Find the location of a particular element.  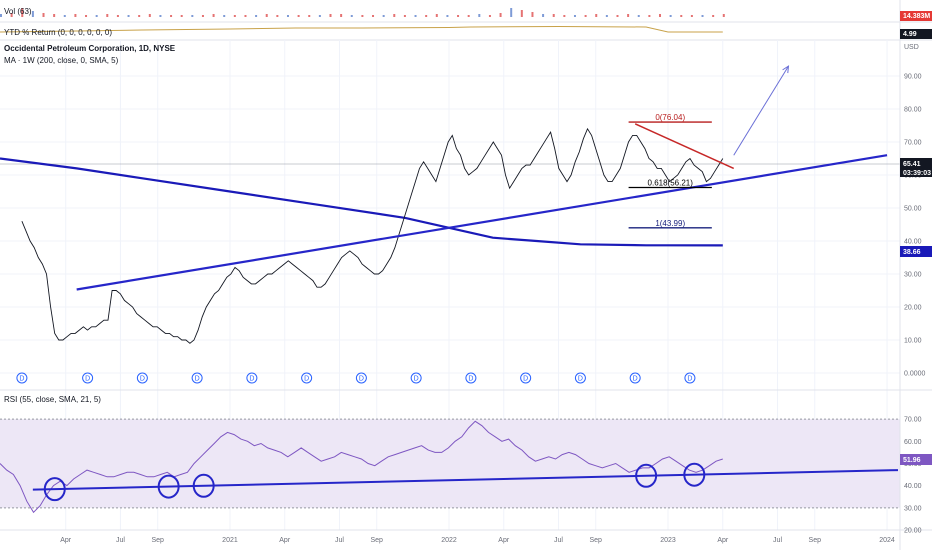

value-badges: 14.383M 4.99 65.41 03:39:03 38.66 51.96 is located at coordinates (916, 238).